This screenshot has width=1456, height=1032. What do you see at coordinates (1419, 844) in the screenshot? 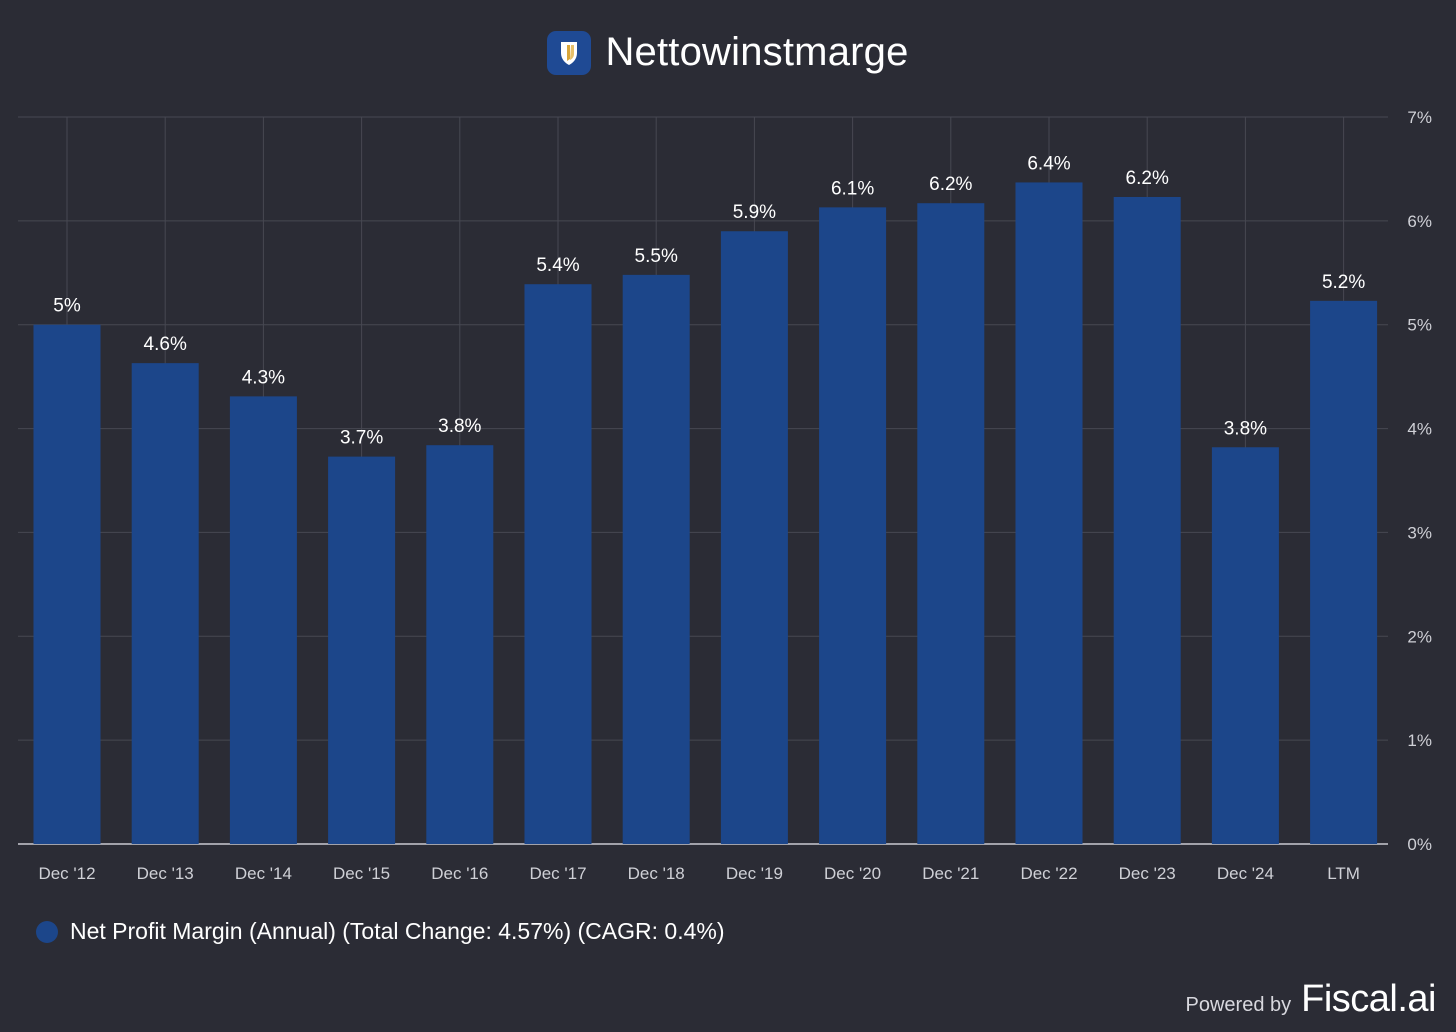
I see `y-tick-label: 0%` at bounding box center [1419, 844].